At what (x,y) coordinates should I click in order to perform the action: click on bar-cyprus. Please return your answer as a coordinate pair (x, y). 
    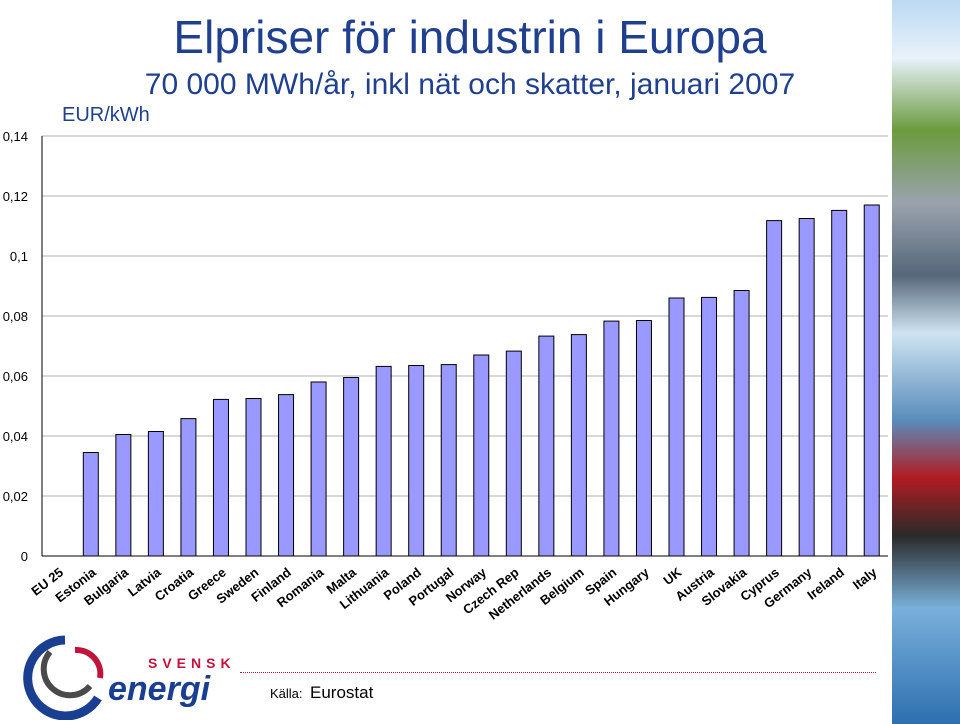
    Looking at the image, I should click on (774, 388).